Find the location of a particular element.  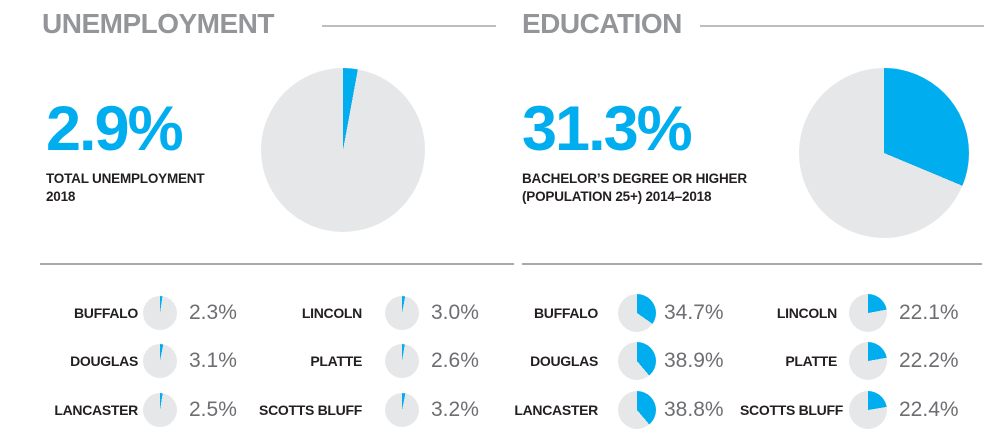

county-row-lancaster-unemployment: LANCASTER 2.5% is located at coordinates (138, 410).